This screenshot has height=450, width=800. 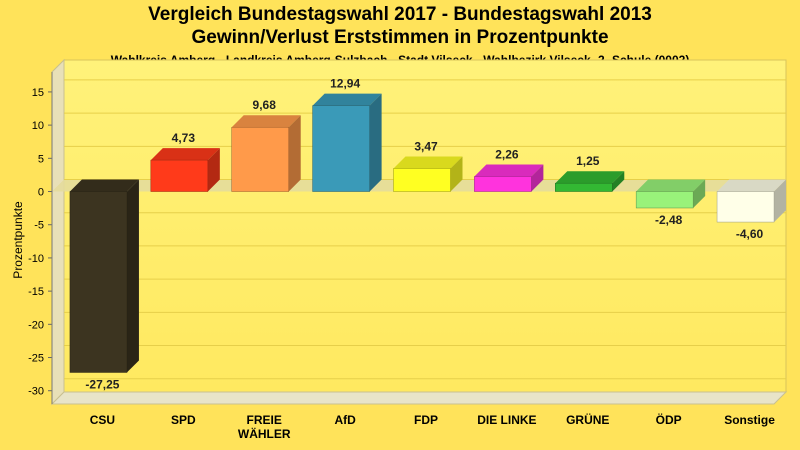 I want to click on bar-spd, so click(x=185, y=170).